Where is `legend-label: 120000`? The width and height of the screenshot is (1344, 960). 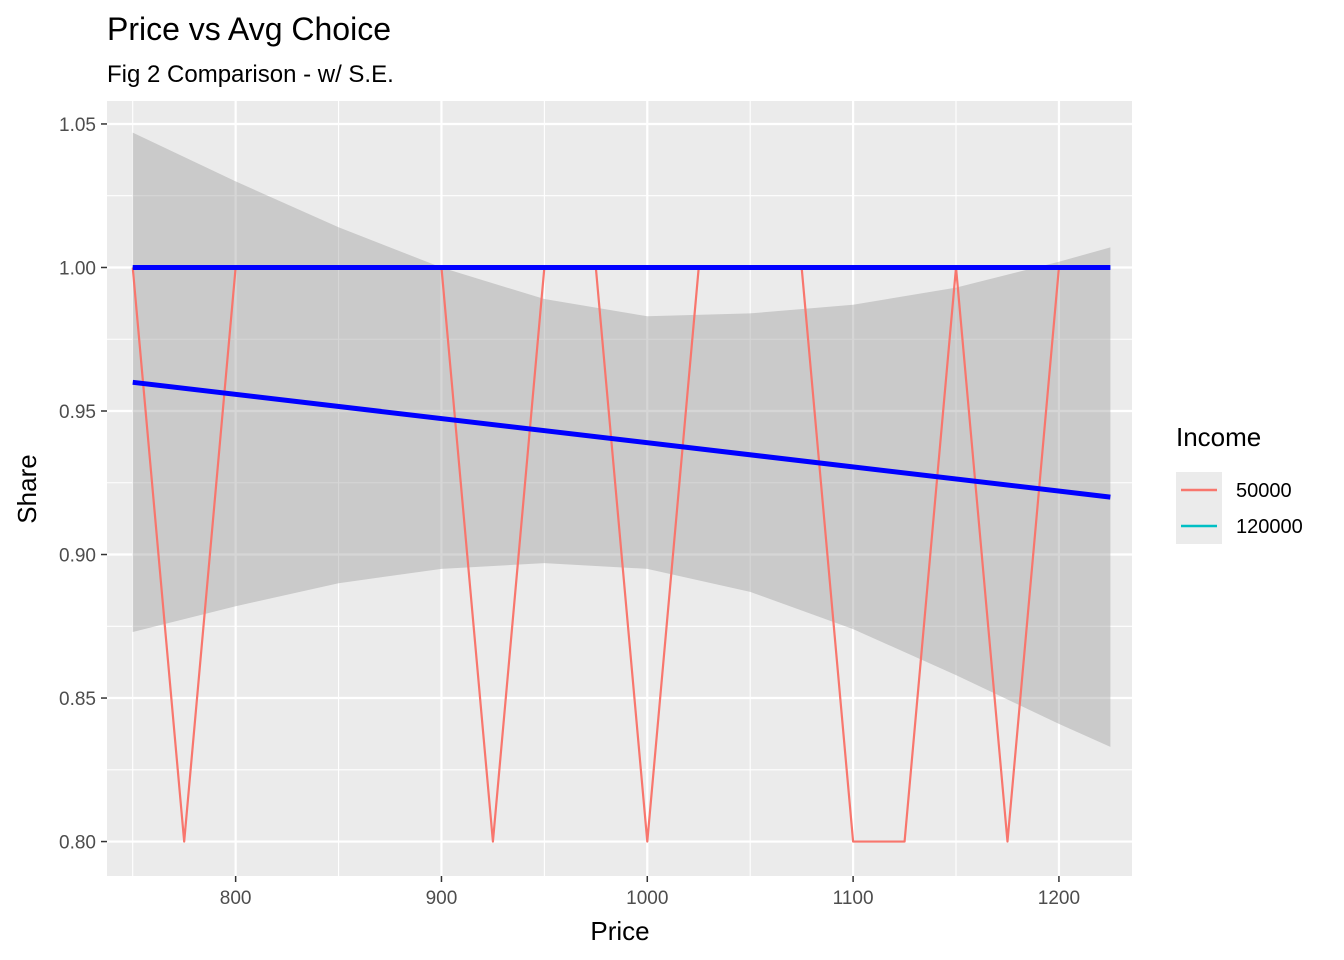 legend-label: 120000 is located at coordinates (1269, 527).